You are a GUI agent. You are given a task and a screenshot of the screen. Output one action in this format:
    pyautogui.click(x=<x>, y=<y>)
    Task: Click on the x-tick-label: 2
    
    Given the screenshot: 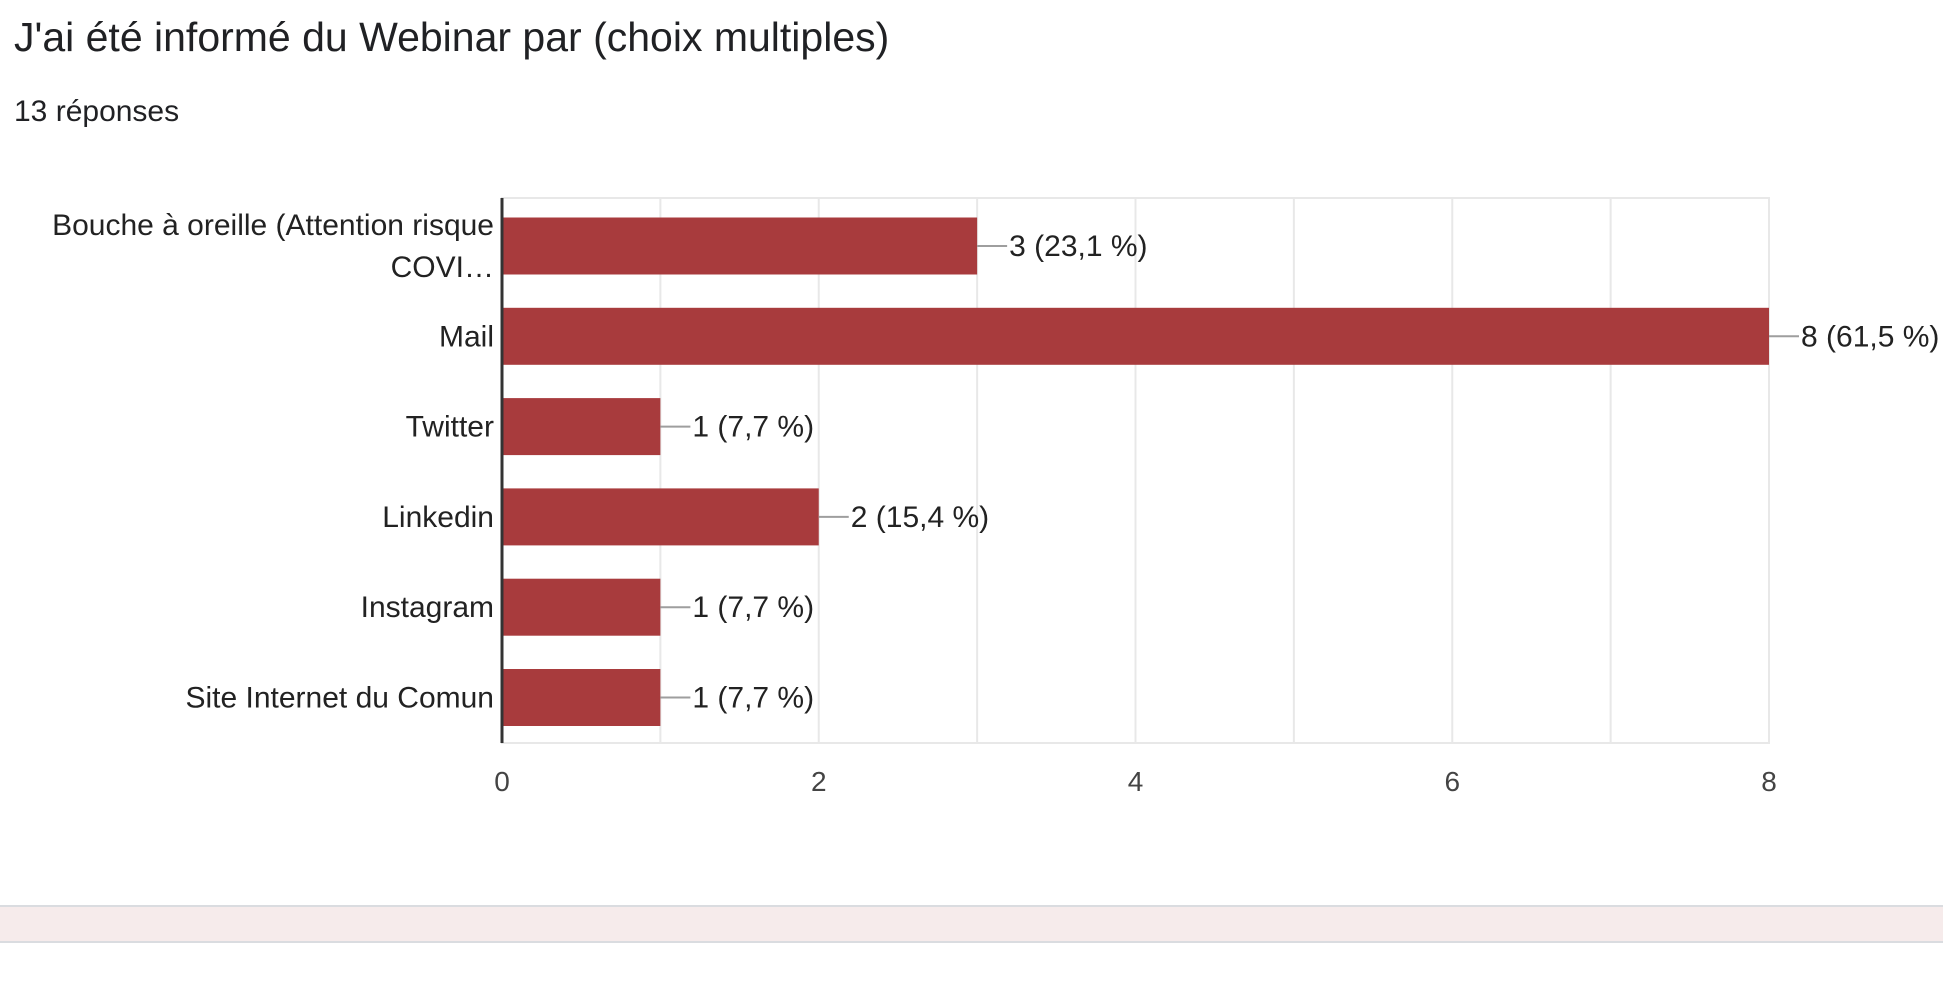 What is the action you would take?
    pyautogui.click(x=819, y=781)
    